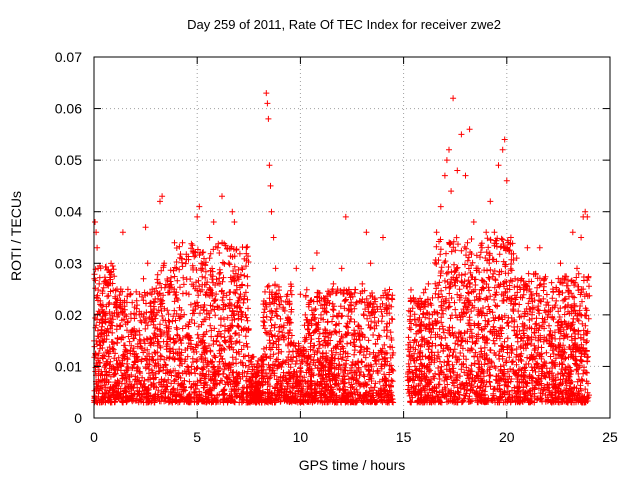  What do you see at coordinates (68, 315) in the screenshot?
I see `y-tick-label: 0.02` at bounding box center [68, 315].